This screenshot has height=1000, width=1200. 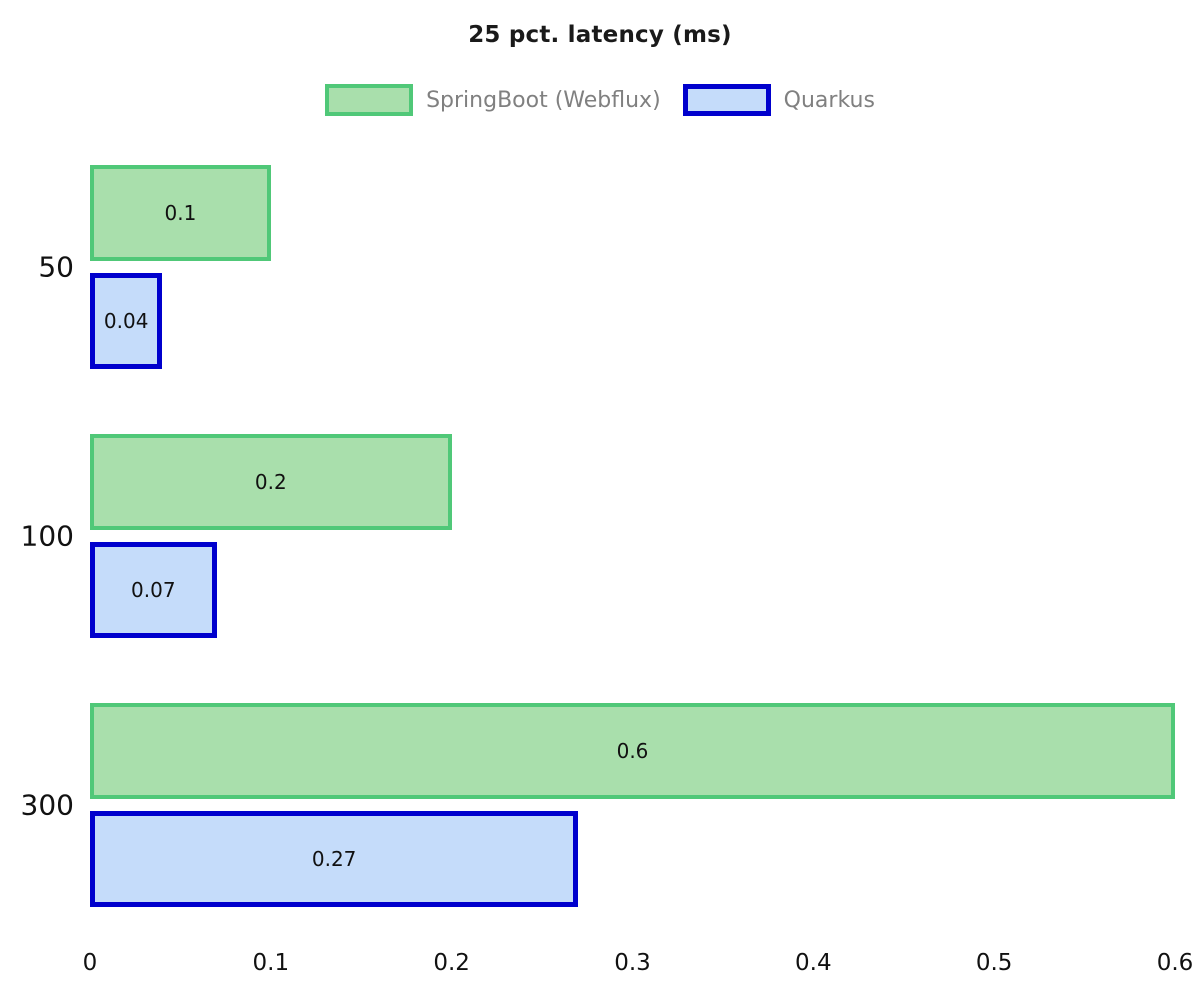 I want to click on category-label-300: 300, so click(x=47, y=805).